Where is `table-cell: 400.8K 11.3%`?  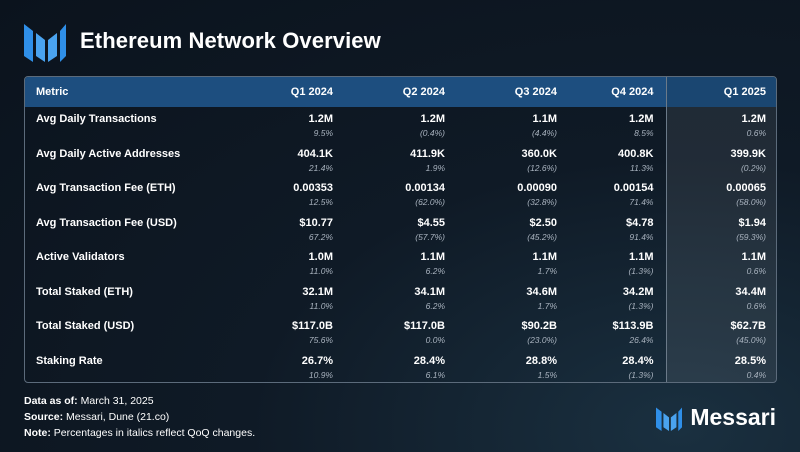 table-cell: 400.8K 11.3% is located at coordinates (617, 159).